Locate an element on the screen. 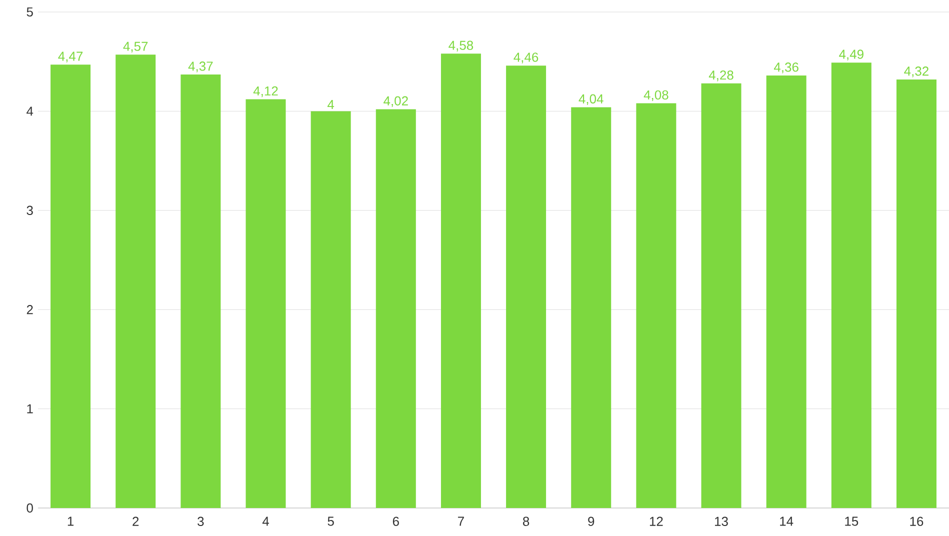  x-tick-label: 3 is located at coordinates (201, 521).